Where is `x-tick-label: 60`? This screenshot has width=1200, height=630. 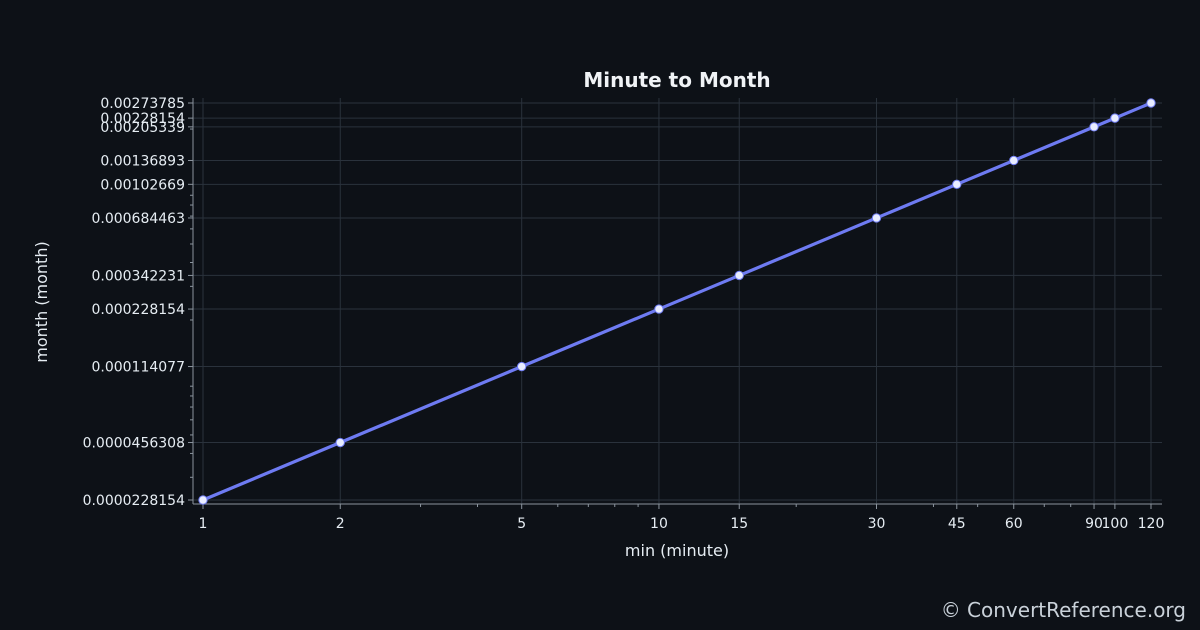
x-tick-label: 60 is located at coordinates (1014, 524).